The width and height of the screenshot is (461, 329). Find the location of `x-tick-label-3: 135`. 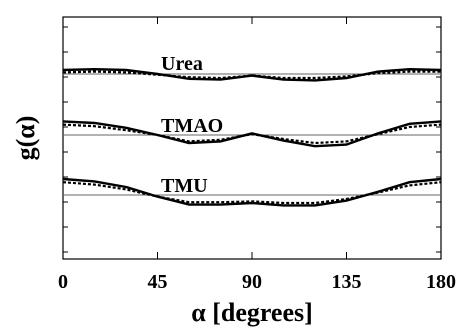

x-tick-label-3: 135 is located at coordinates (347, 282).